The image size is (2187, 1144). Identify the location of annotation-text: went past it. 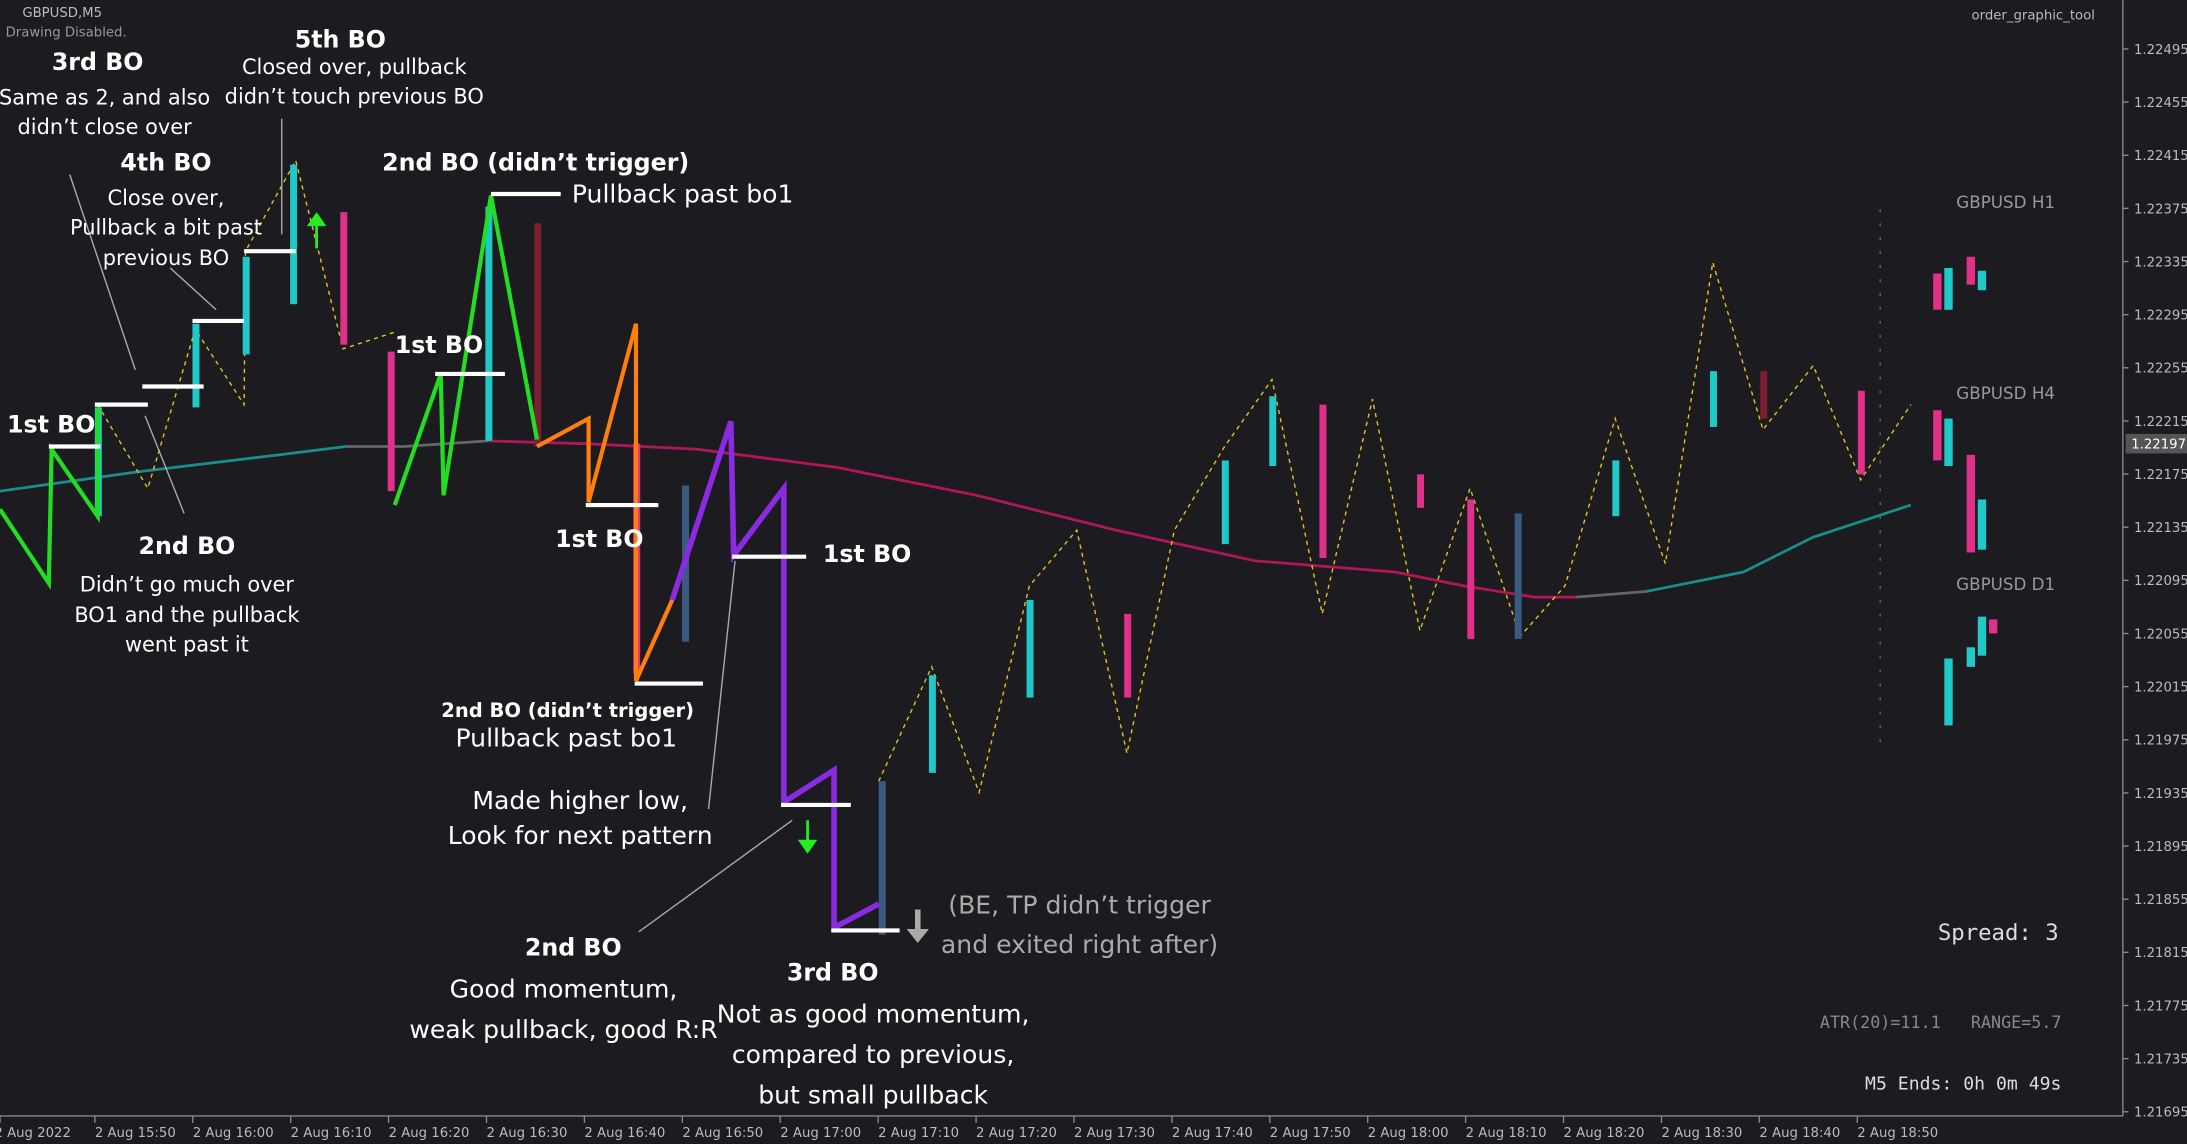
(187, 645).